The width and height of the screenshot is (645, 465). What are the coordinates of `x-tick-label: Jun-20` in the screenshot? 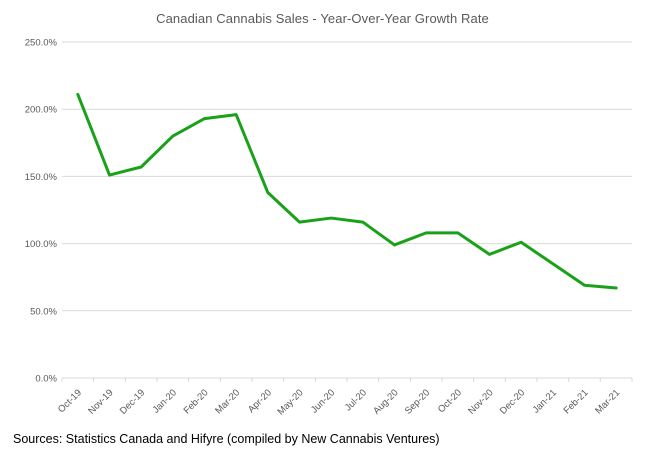 It's located at (323, 401).